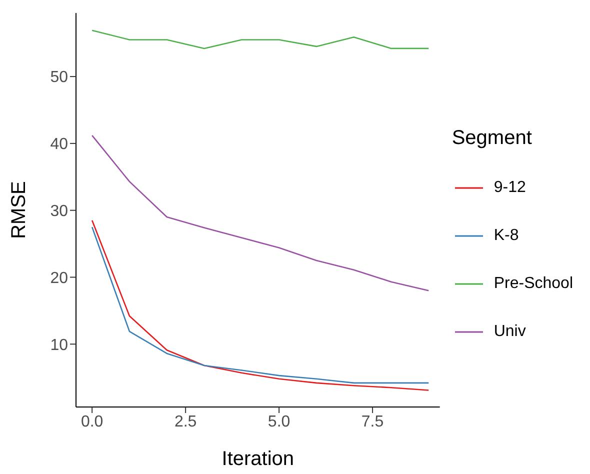  Describe the element at coordinates (279, 421) in the screenshot. I see `x-tick-label: 5.0` at that location.